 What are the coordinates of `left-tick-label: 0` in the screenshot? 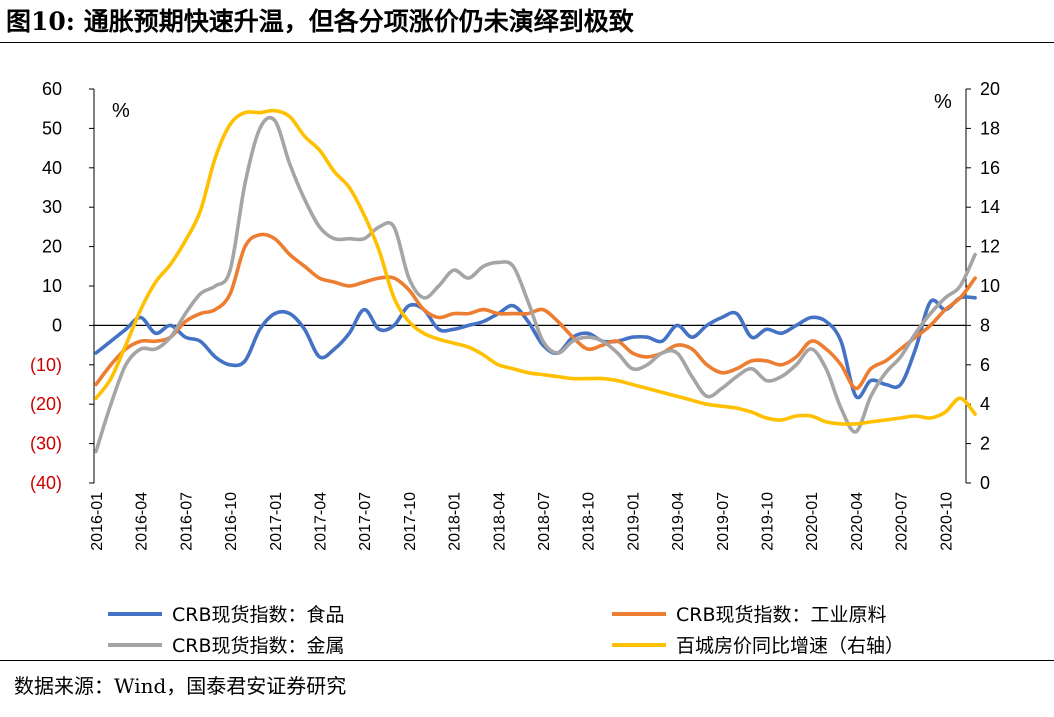 It's located at (57, 325).